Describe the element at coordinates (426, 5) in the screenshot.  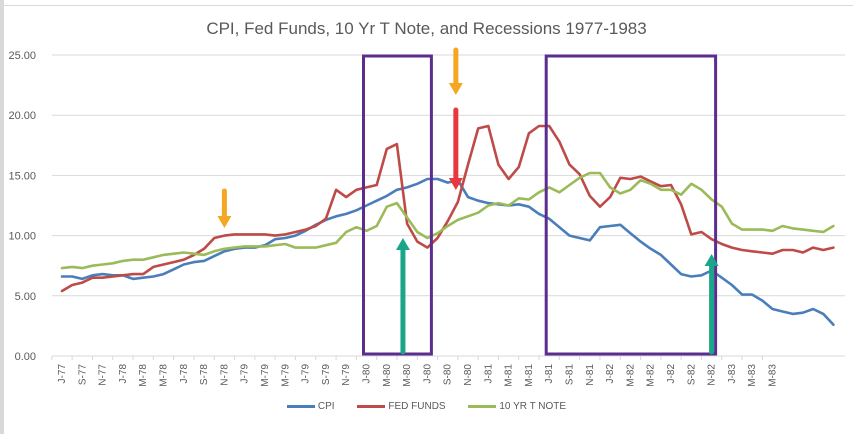
I see `top-border` at that location.